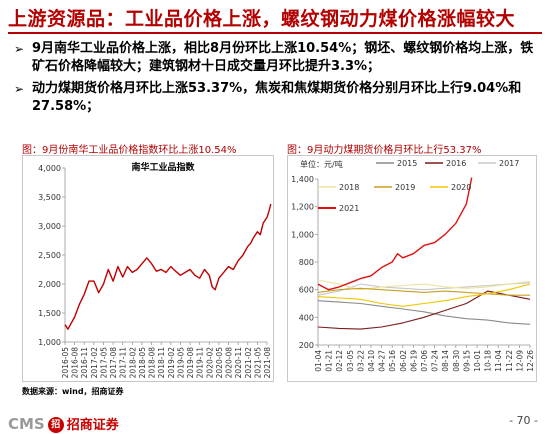  Describe the element at coordinates (161, 363) in the screenshot. I see `x-tick-label: 2018-11` at that location.